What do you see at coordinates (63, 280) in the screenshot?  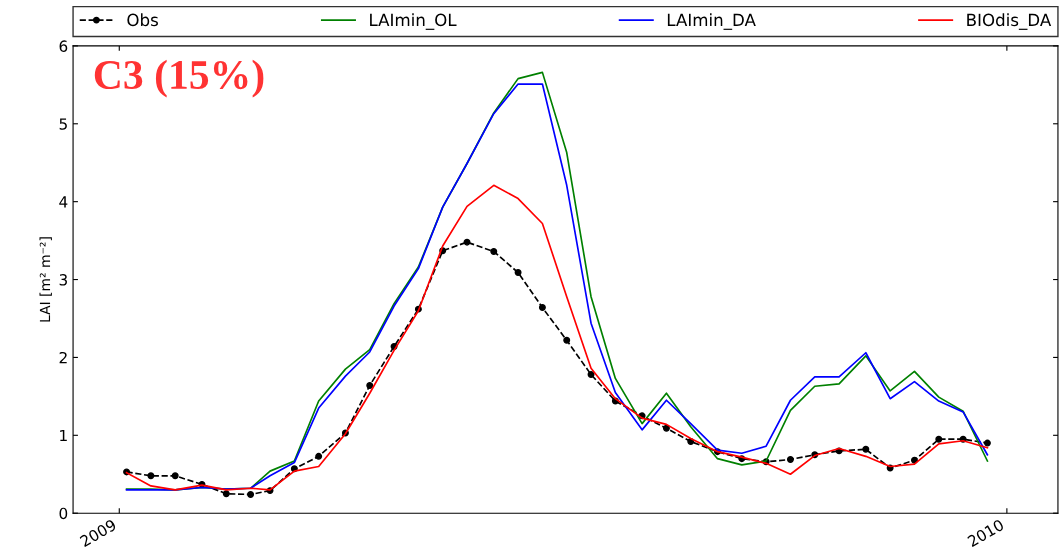 I see `y-tick-label: 3` at bounding box center [63, 280].